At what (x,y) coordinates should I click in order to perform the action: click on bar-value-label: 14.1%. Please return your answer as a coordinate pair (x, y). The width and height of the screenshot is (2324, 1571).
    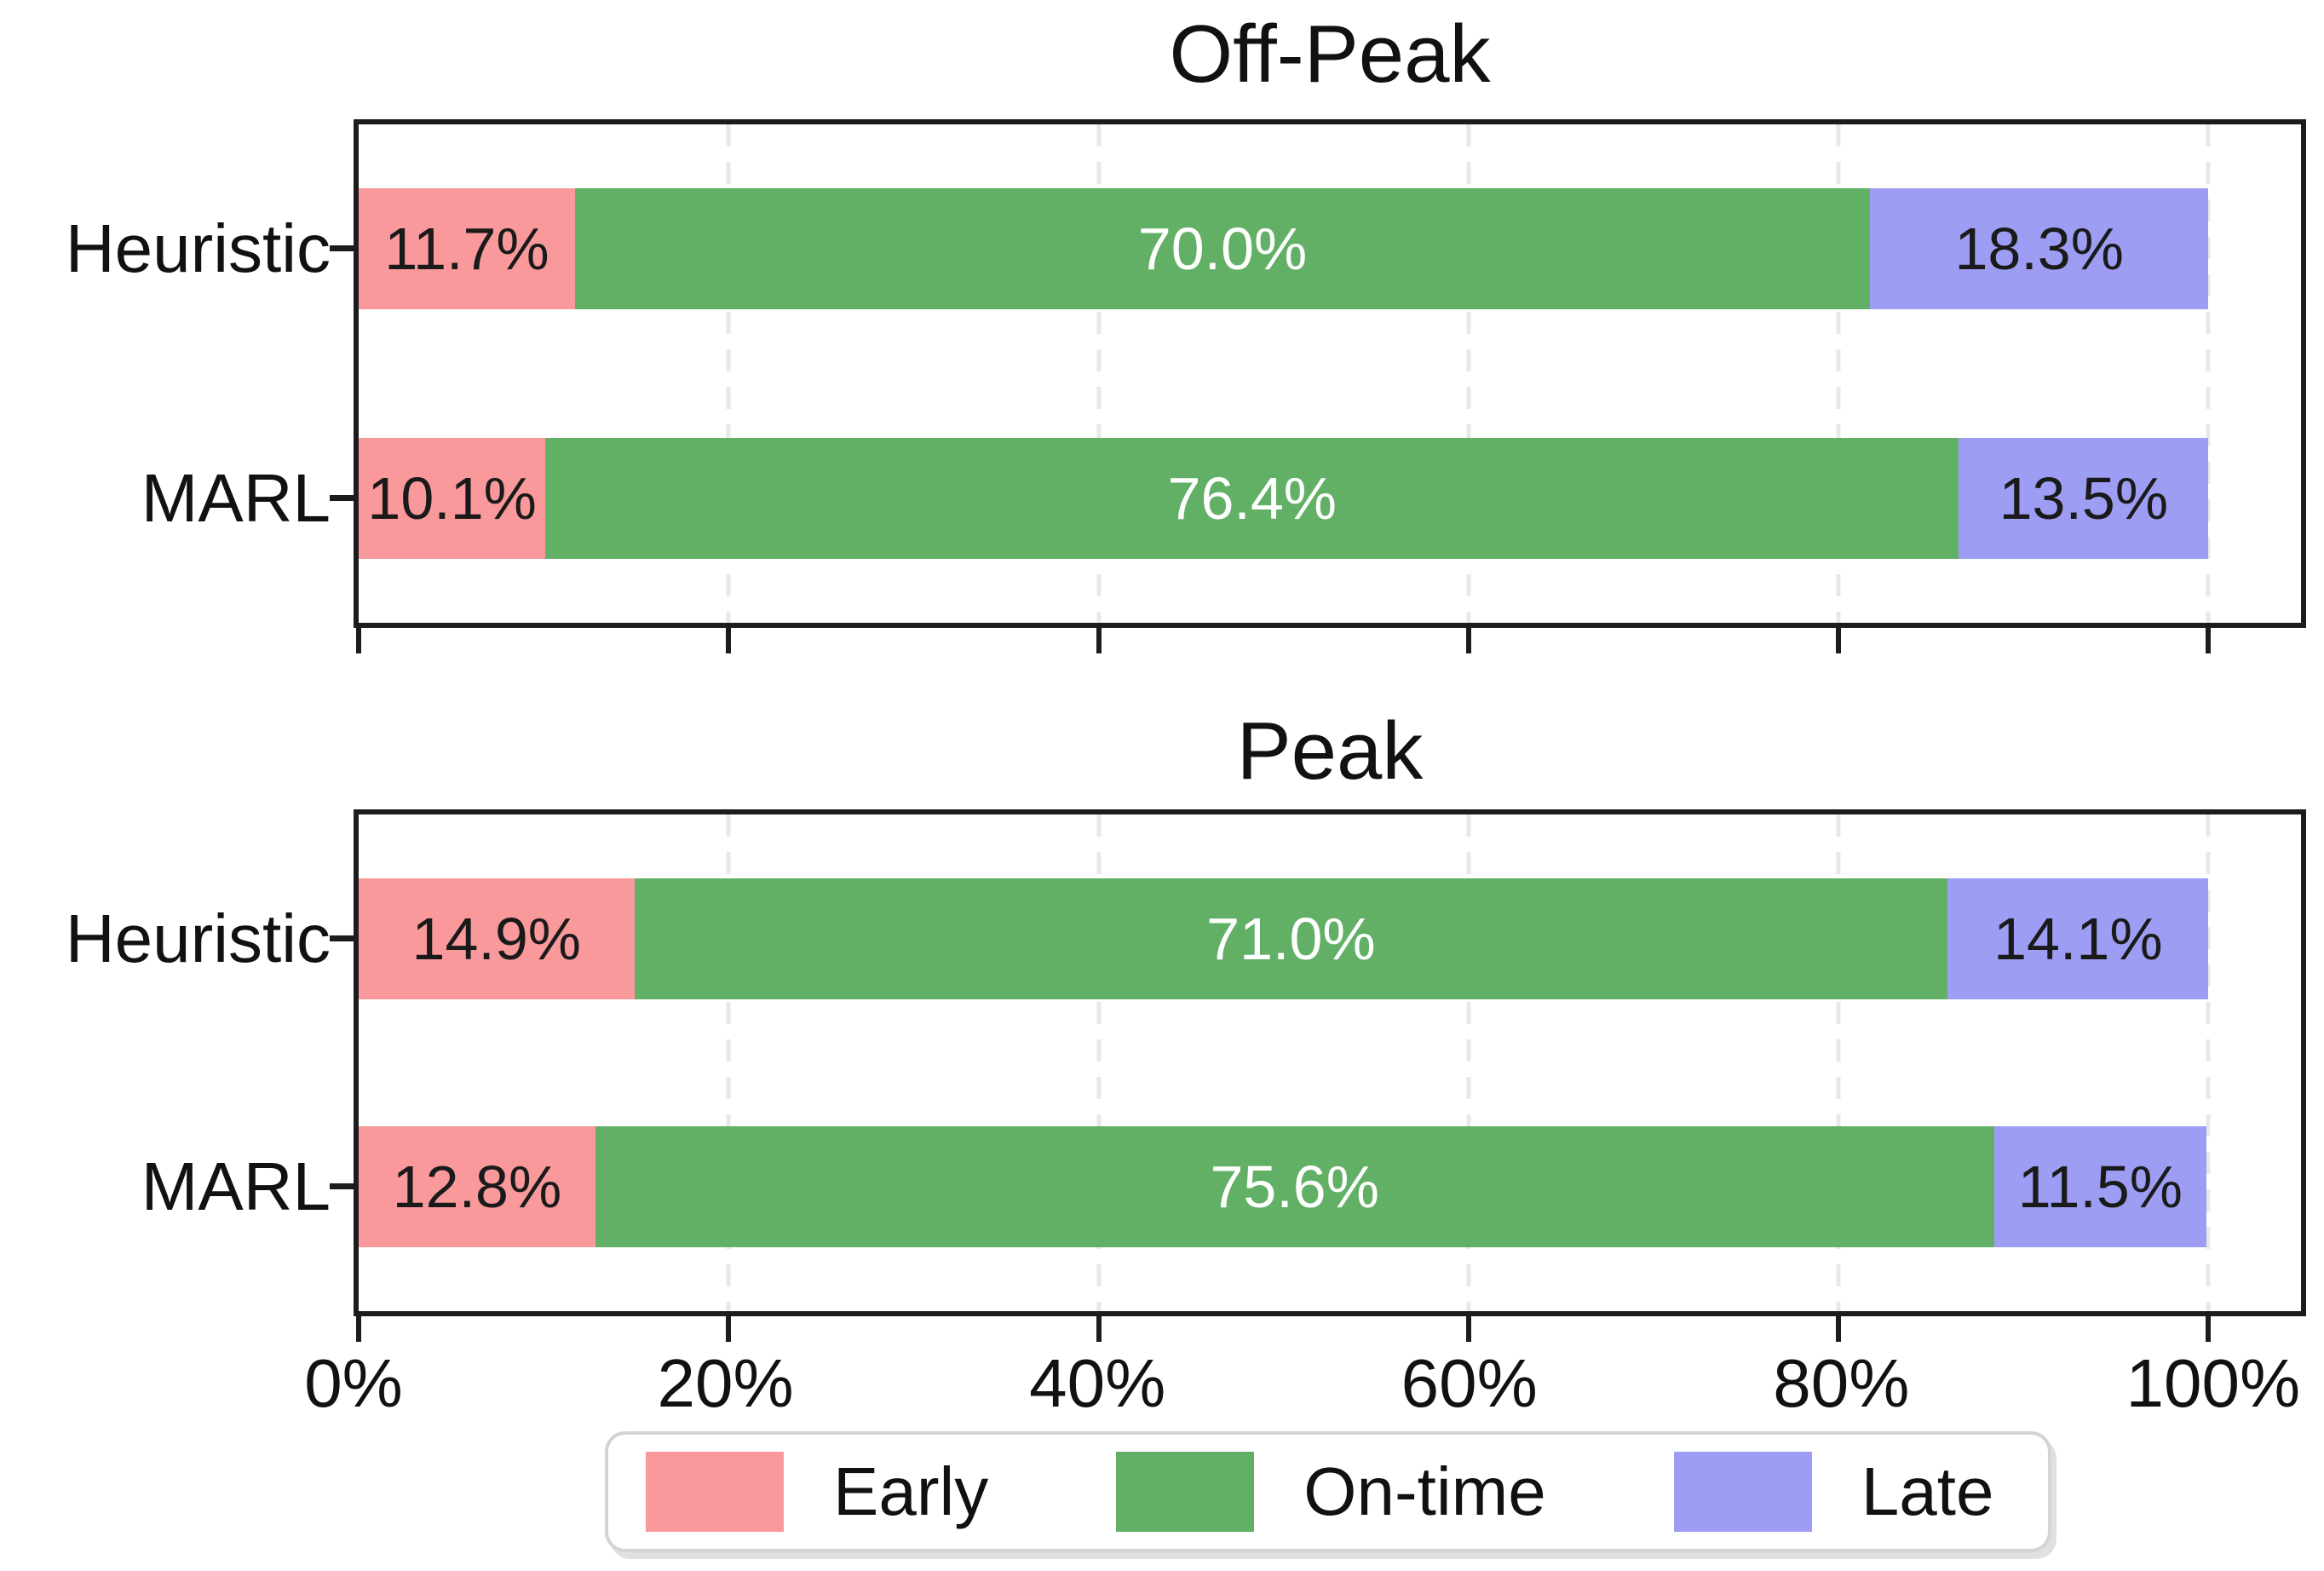
    Looking at the image, I should click on (2078, 938).